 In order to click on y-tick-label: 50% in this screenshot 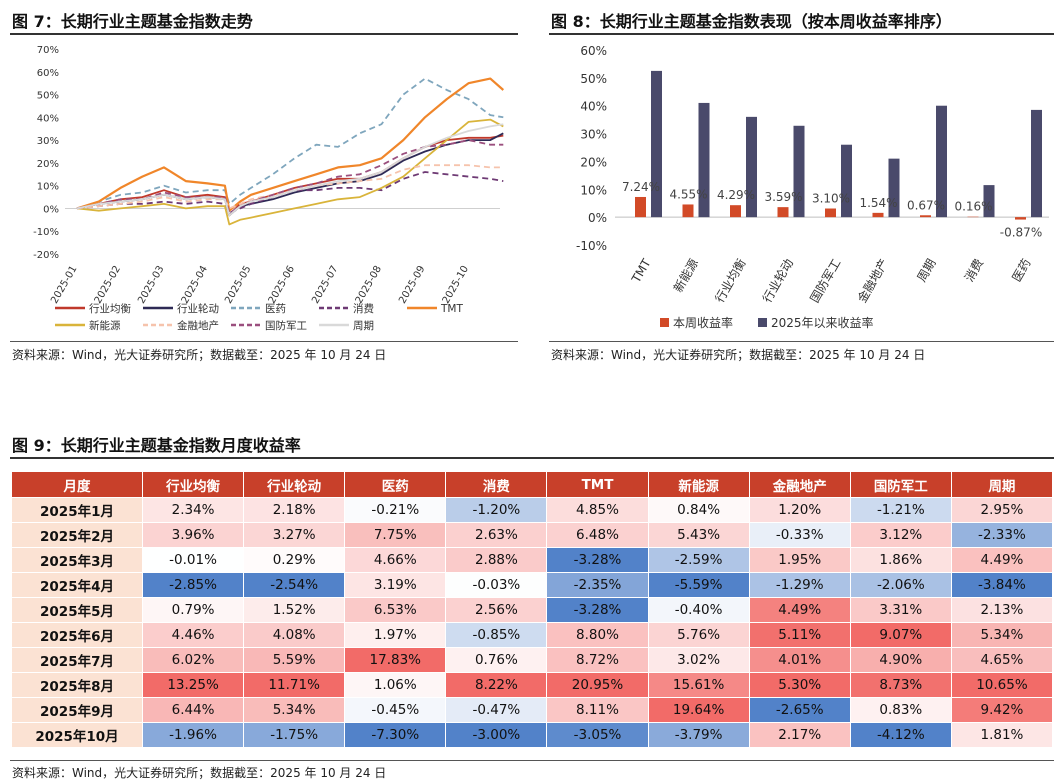, I will do `click(593, 79)`.